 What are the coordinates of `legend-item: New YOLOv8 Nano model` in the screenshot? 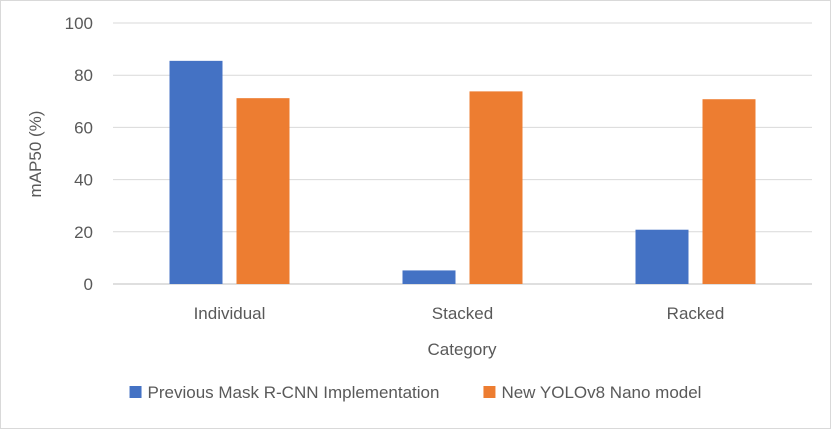 It's located at (592, 392).